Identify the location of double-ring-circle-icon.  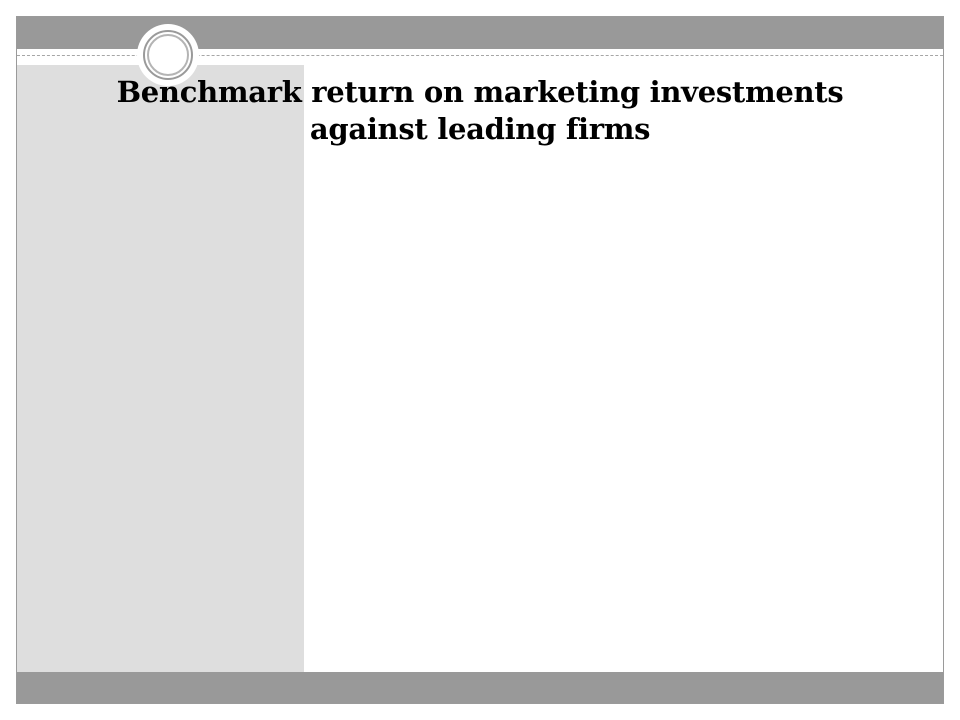
(168, 55).